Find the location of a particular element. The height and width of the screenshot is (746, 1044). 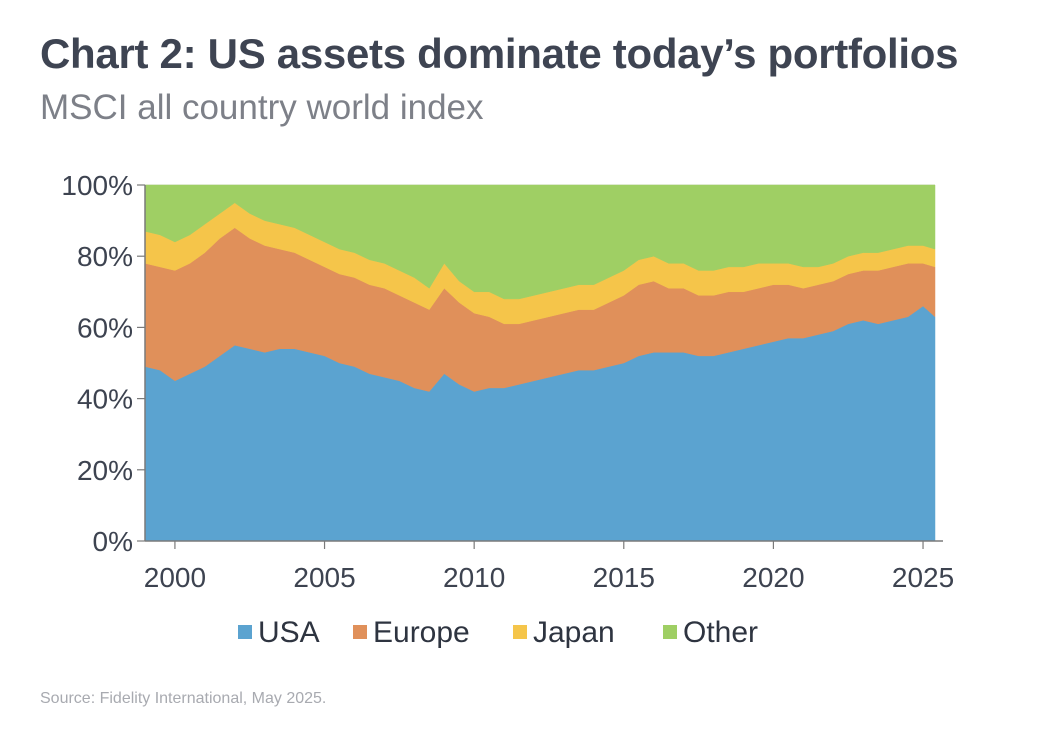

y-tick-label: 100% is located at coordinates (97, 185).